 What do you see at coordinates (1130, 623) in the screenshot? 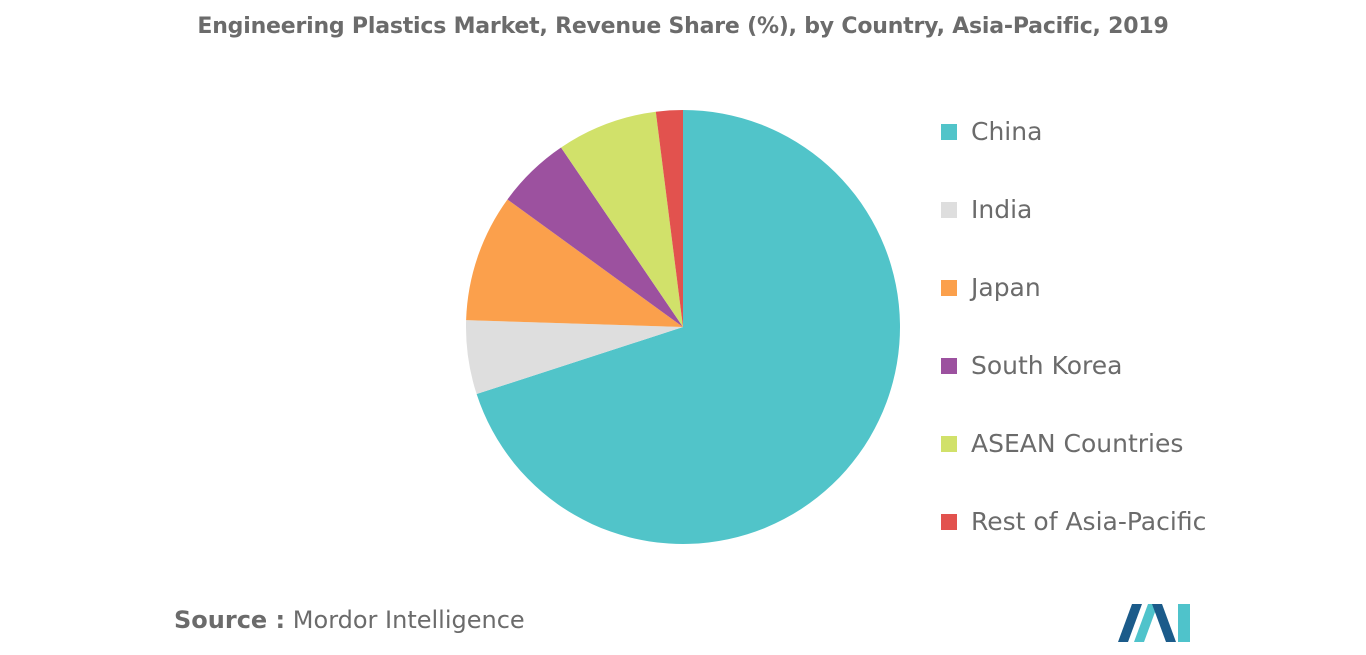
I see `logo-shape-left` at bounding box center [1130, 623].